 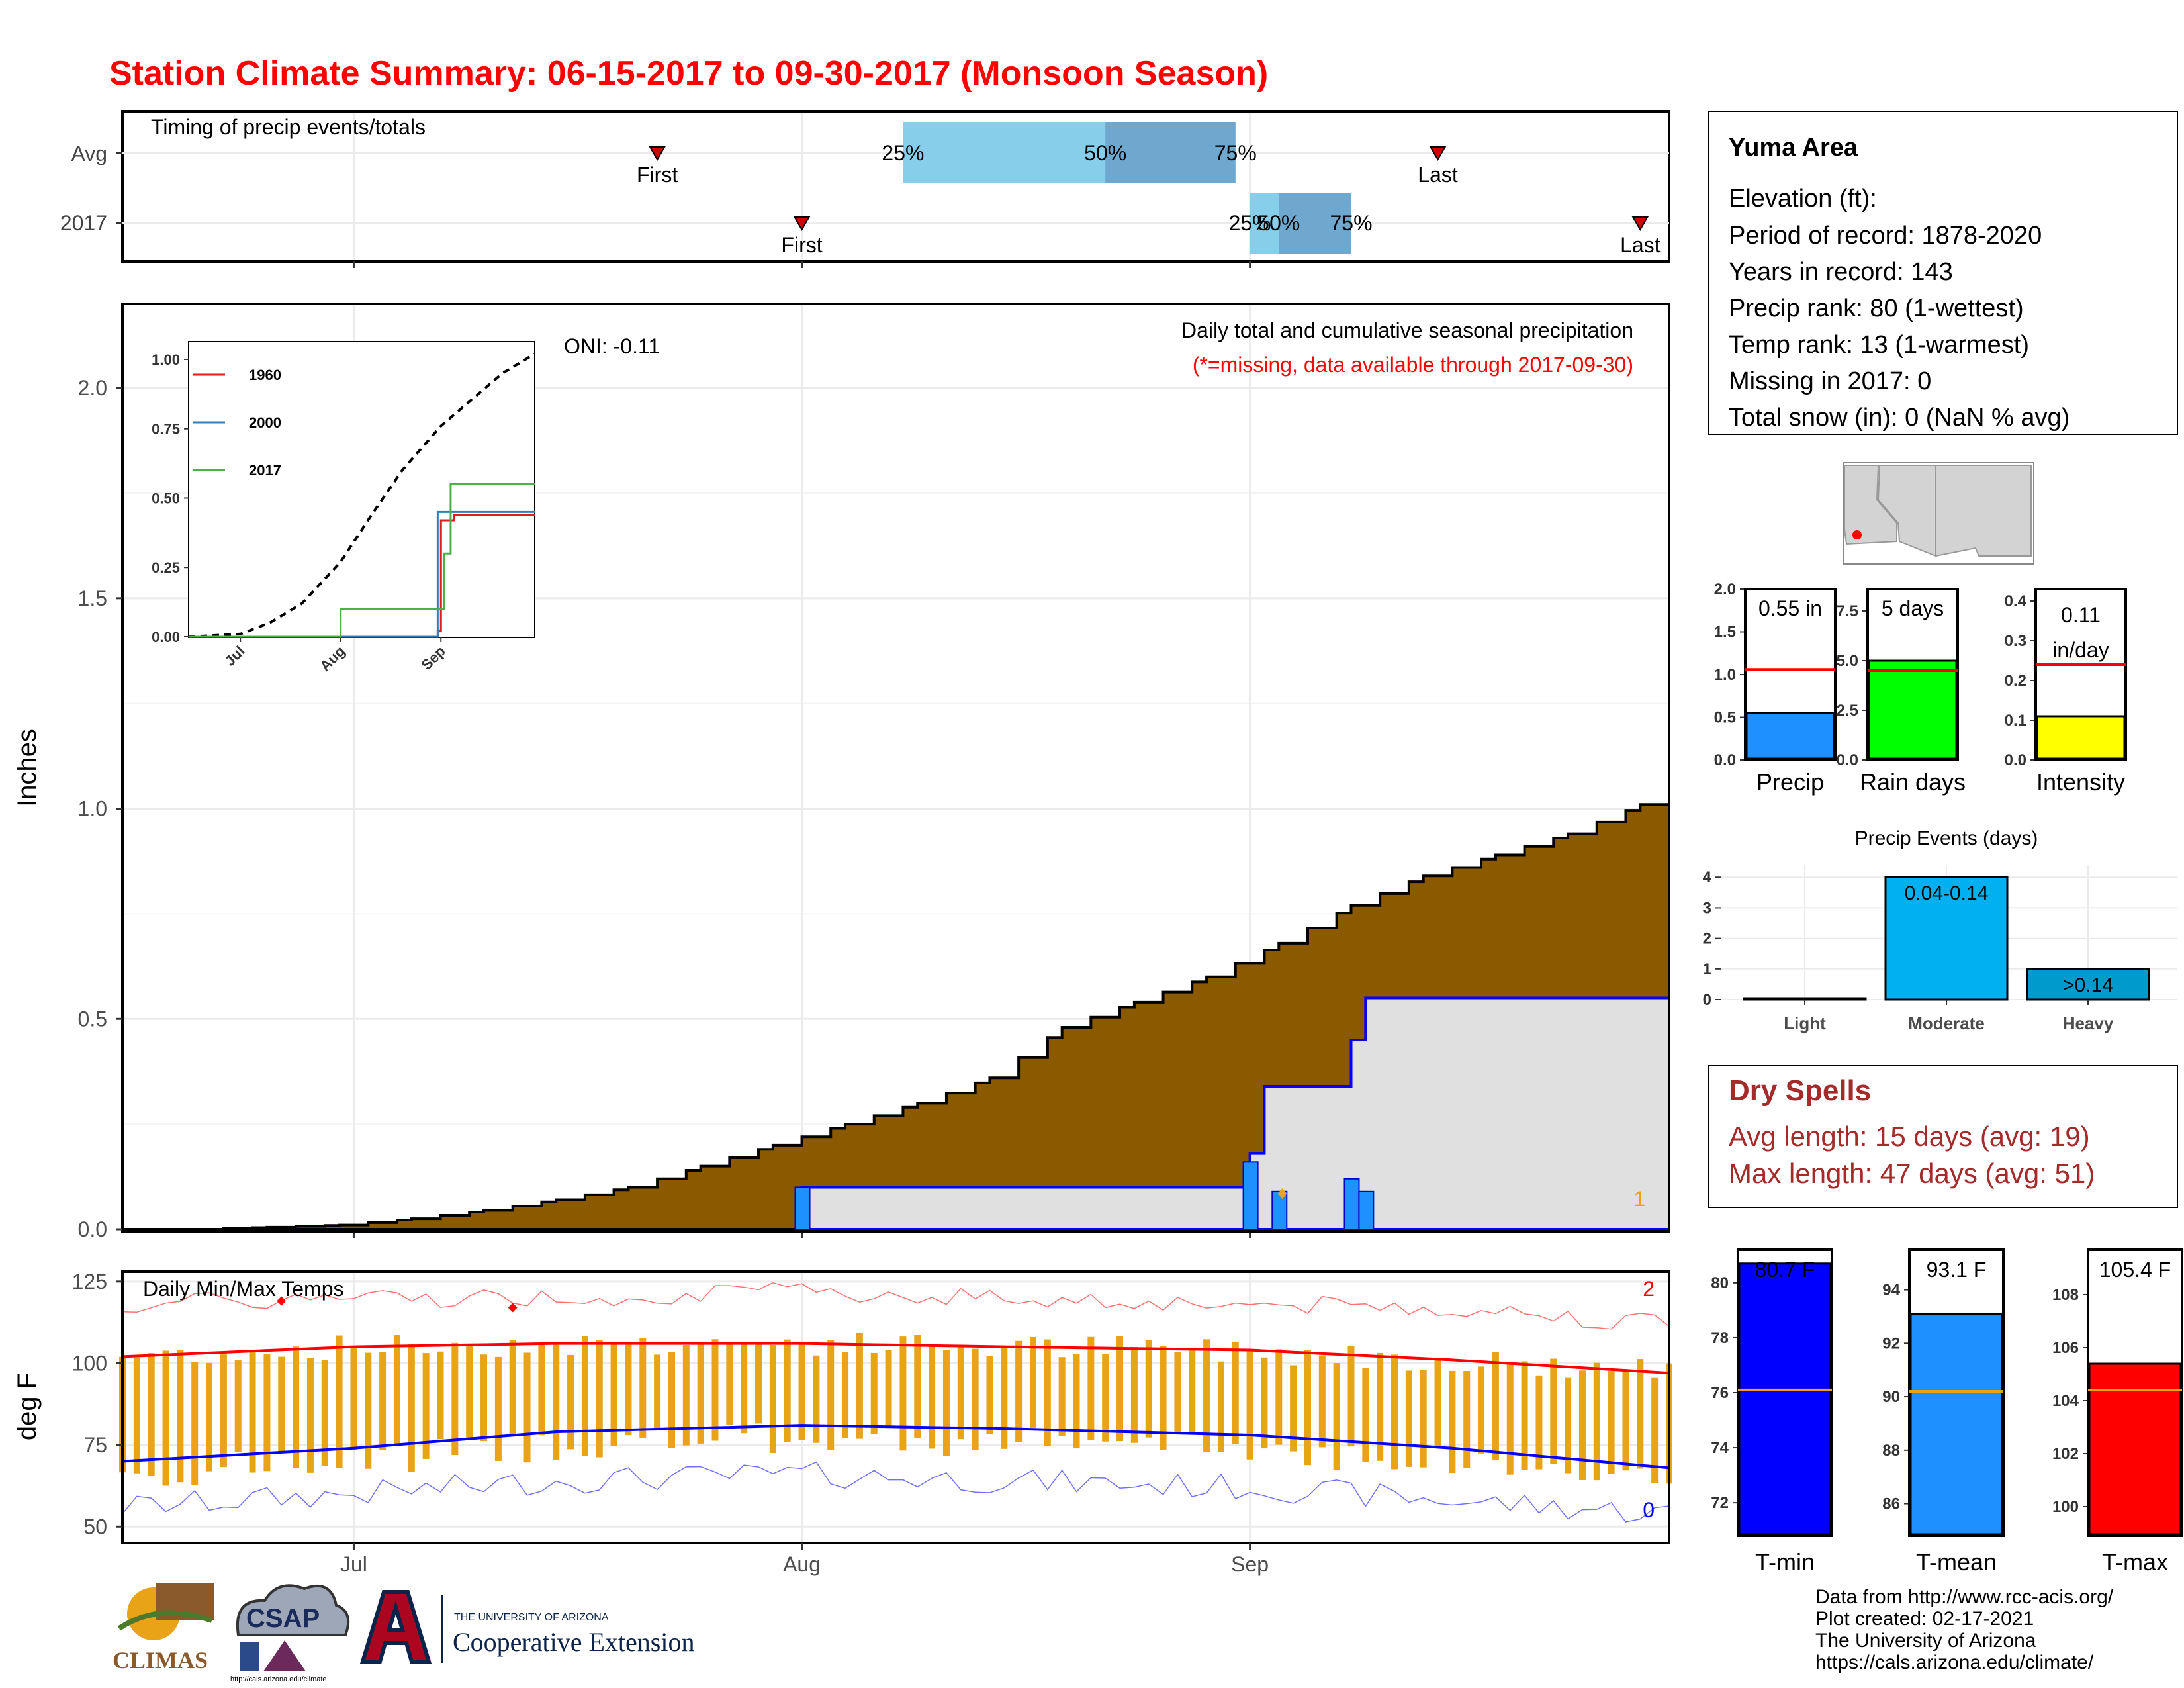 What do you see at coordinates (1848, 661) in the screenshot?
I see `summary-bar-ytick-label: 5.0` at bounding box center [1848, 661].